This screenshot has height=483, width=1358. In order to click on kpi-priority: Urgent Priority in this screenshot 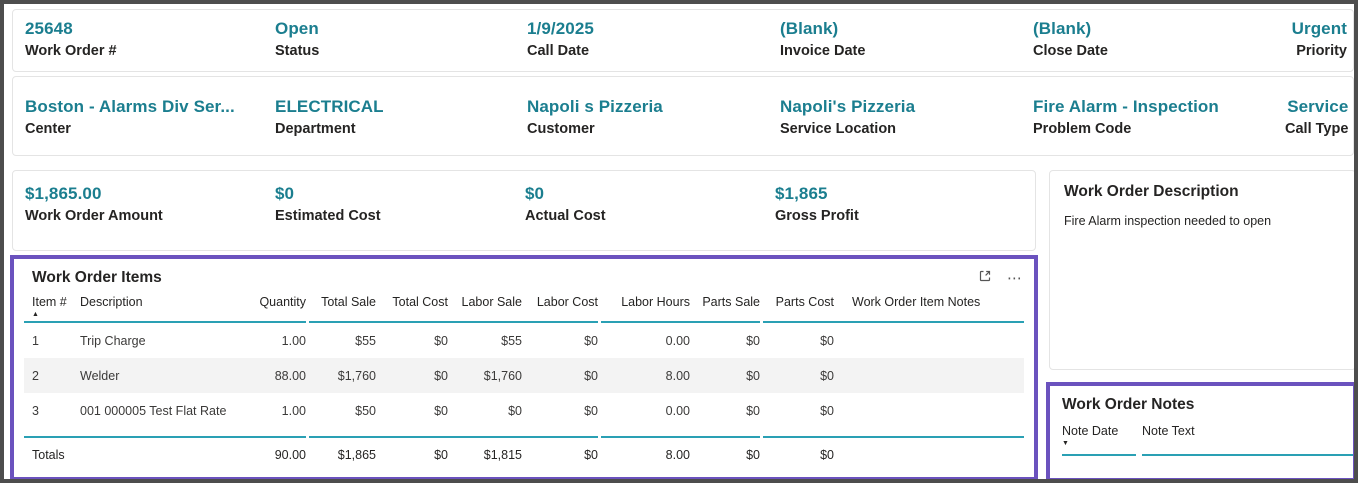, I will do `click(1316, 45)`.